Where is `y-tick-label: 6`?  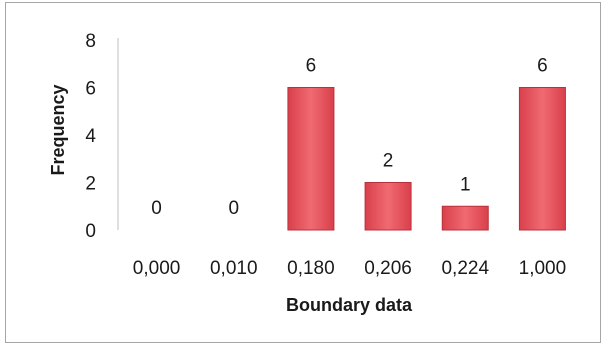
y-tick-label: 6 is located at coordinates (90, 89).